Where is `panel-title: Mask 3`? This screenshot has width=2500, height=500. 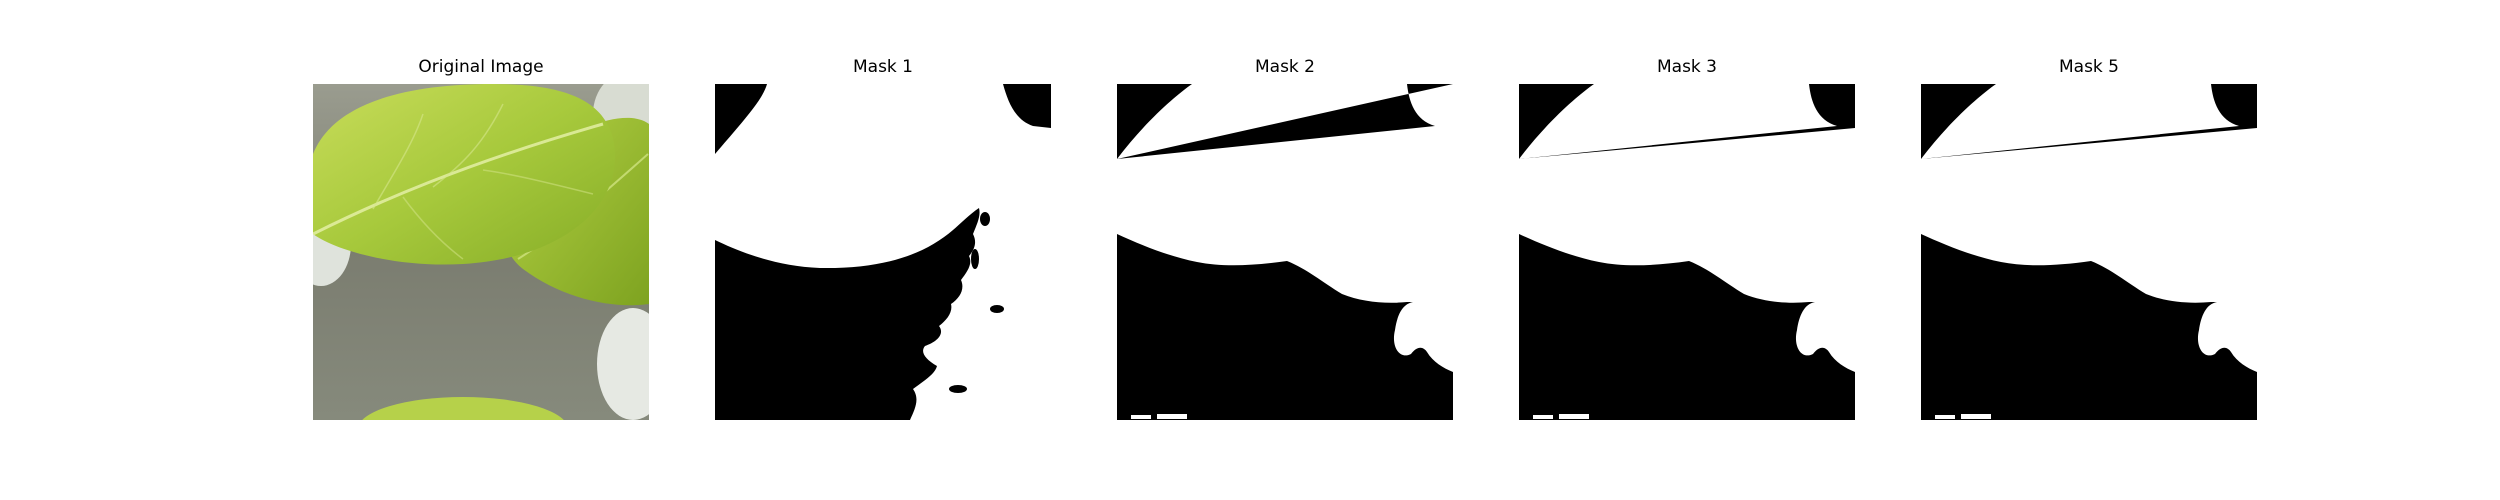
panel-title: Mask 3 is located at coordinates (1686, 67).